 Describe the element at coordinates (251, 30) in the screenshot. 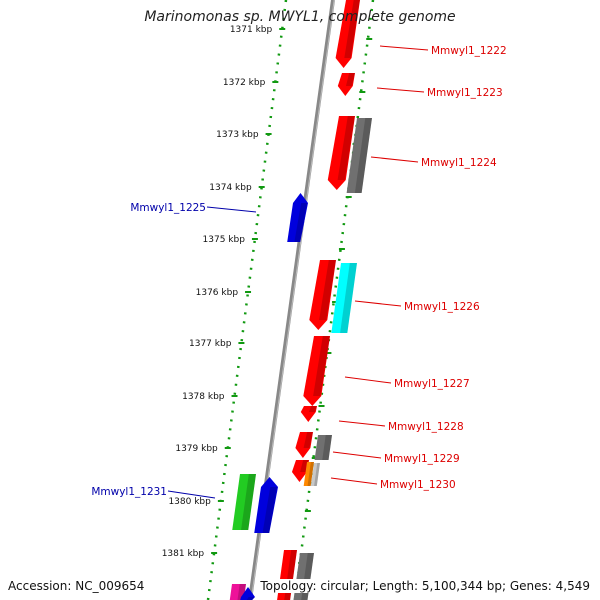

I see `ruler-tick-label: 1371 kbp` at that location.